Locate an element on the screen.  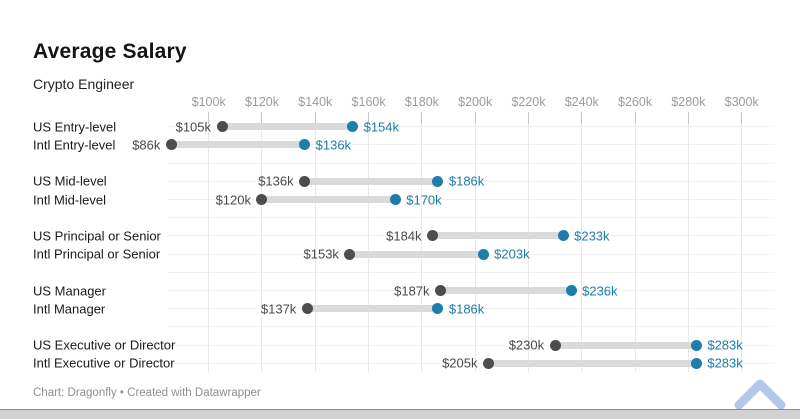
low-value-label: $153k is located at coordinates (321, 254).